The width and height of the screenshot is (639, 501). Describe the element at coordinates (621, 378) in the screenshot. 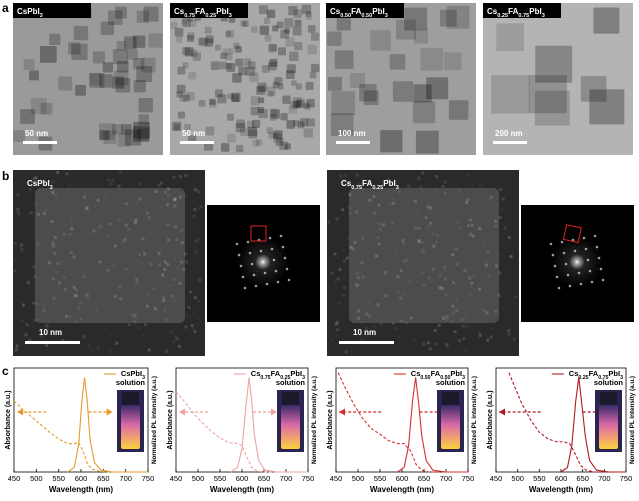

I see `text-part: 3` at that location.